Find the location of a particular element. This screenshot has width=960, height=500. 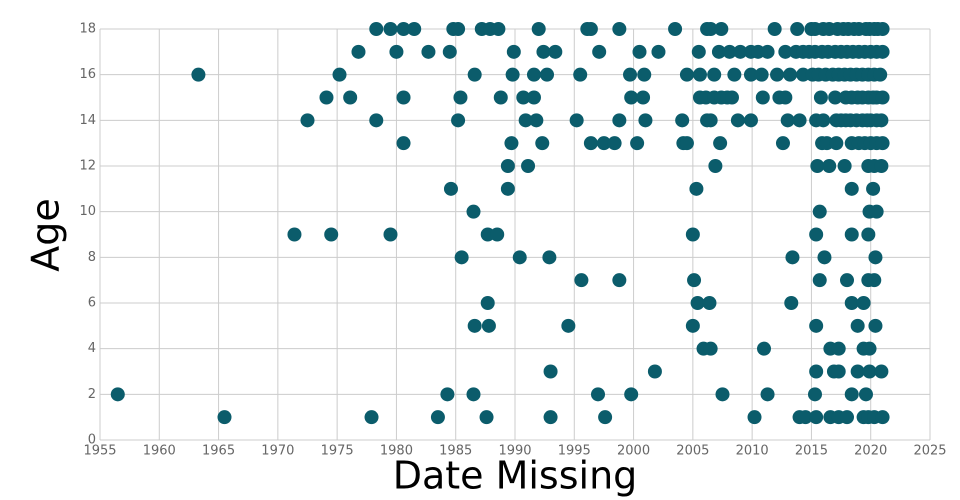

x-tick-label: 1985 is located at coordinates (455, 451).